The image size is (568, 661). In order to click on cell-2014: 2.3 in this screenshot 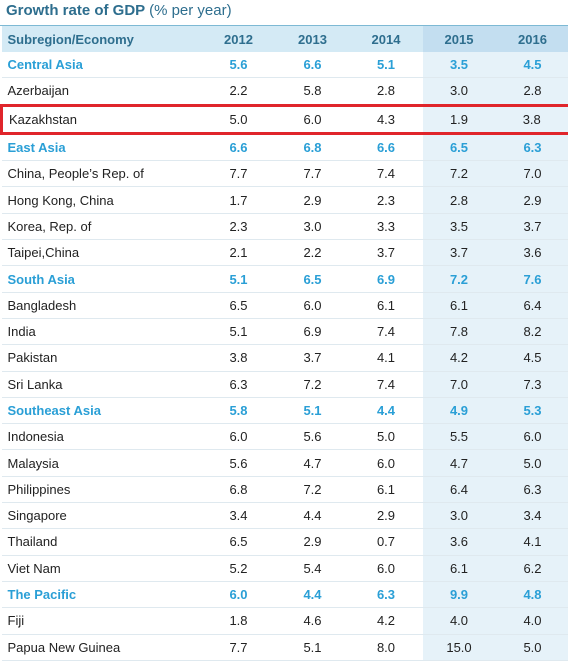, I will do `click(386, 200)`.